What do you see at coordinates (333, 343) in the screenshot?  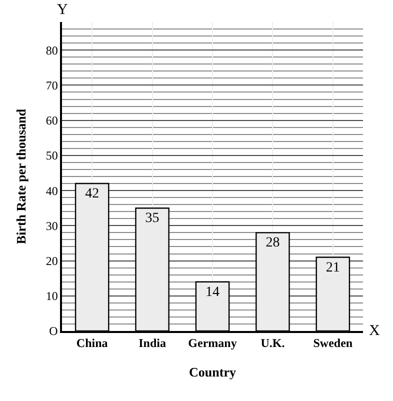 I see `x-tick-label: Sweden` at bounding box center [333, 343].